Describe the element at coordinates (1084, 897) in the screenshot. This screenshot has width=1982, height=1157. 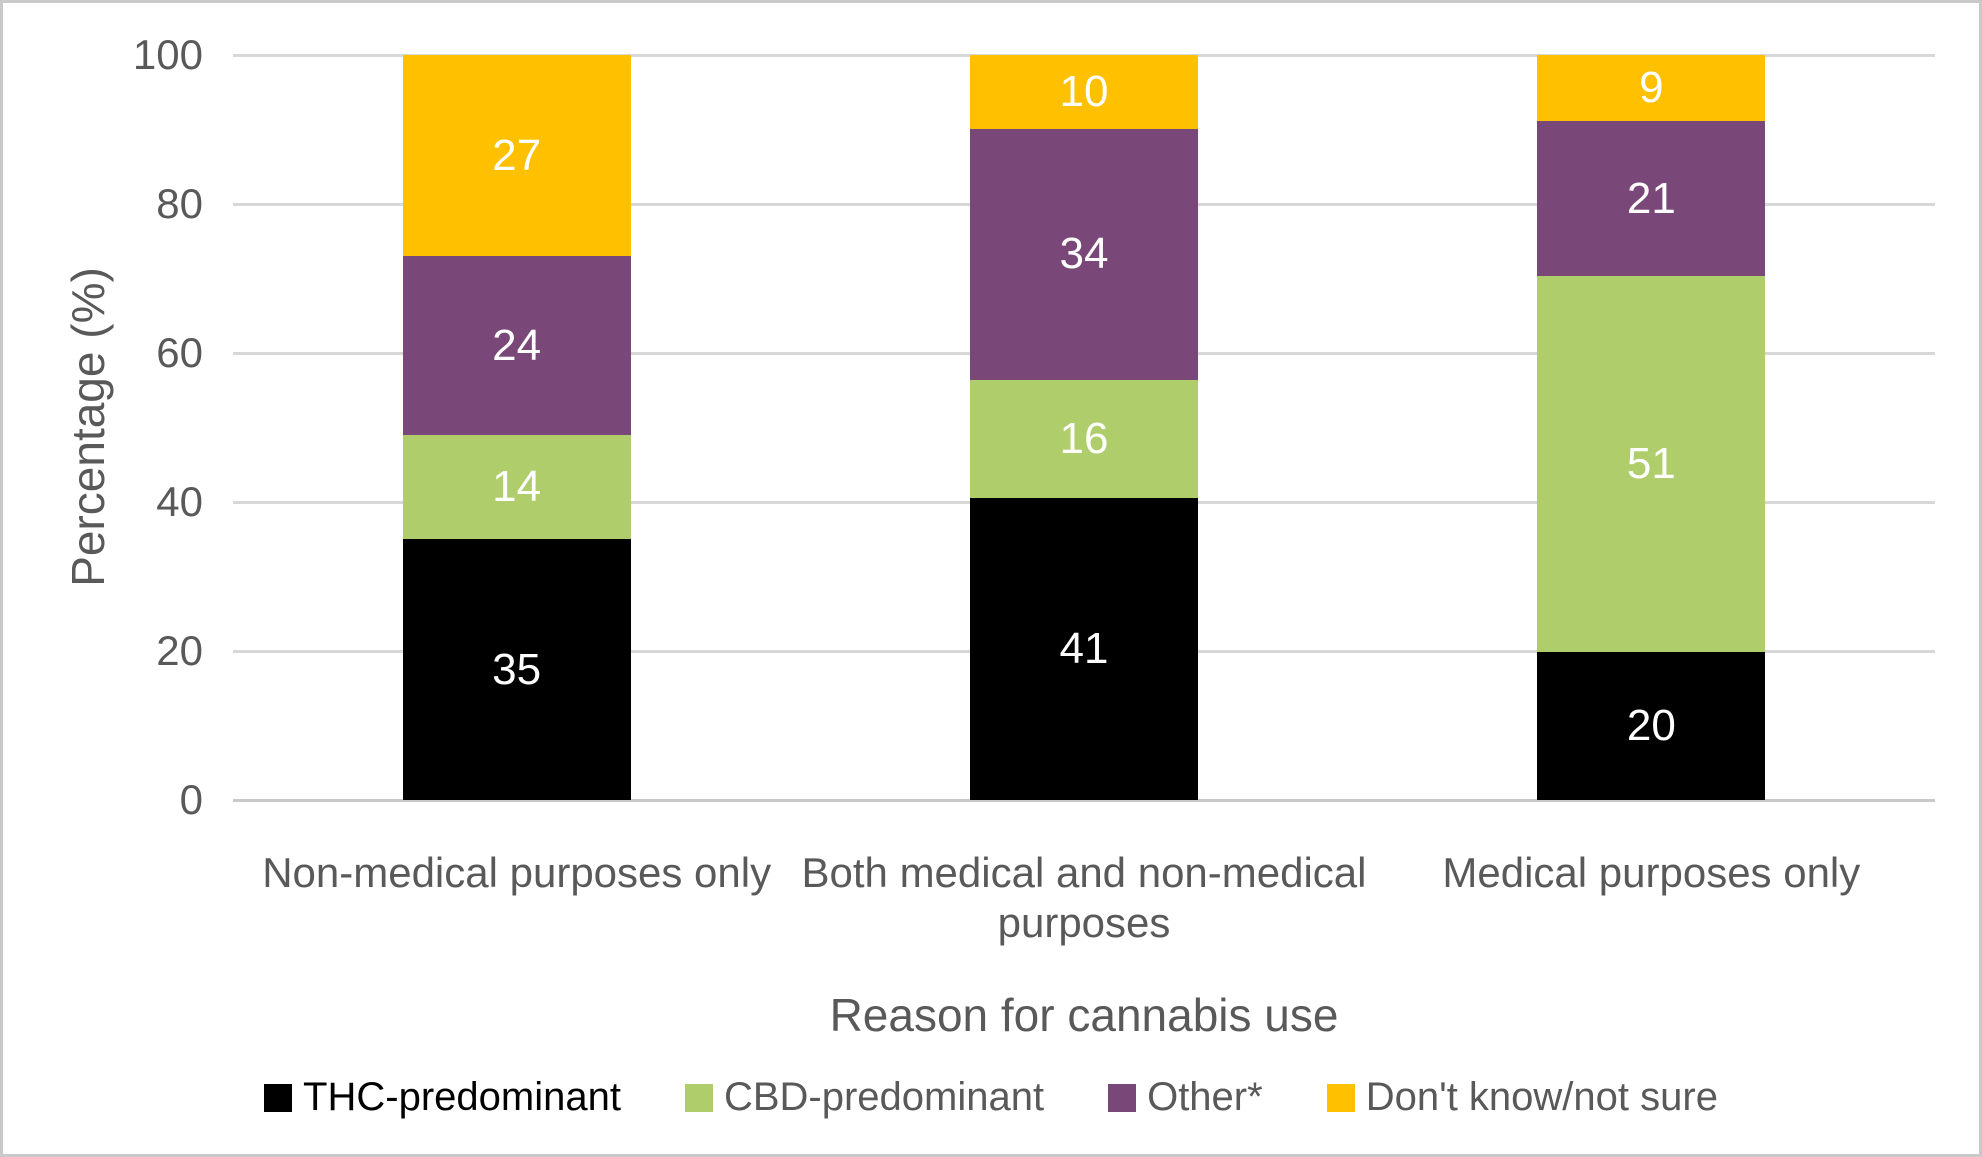
I see `x-category-label: Both medical and non-medical purposes` at that location.